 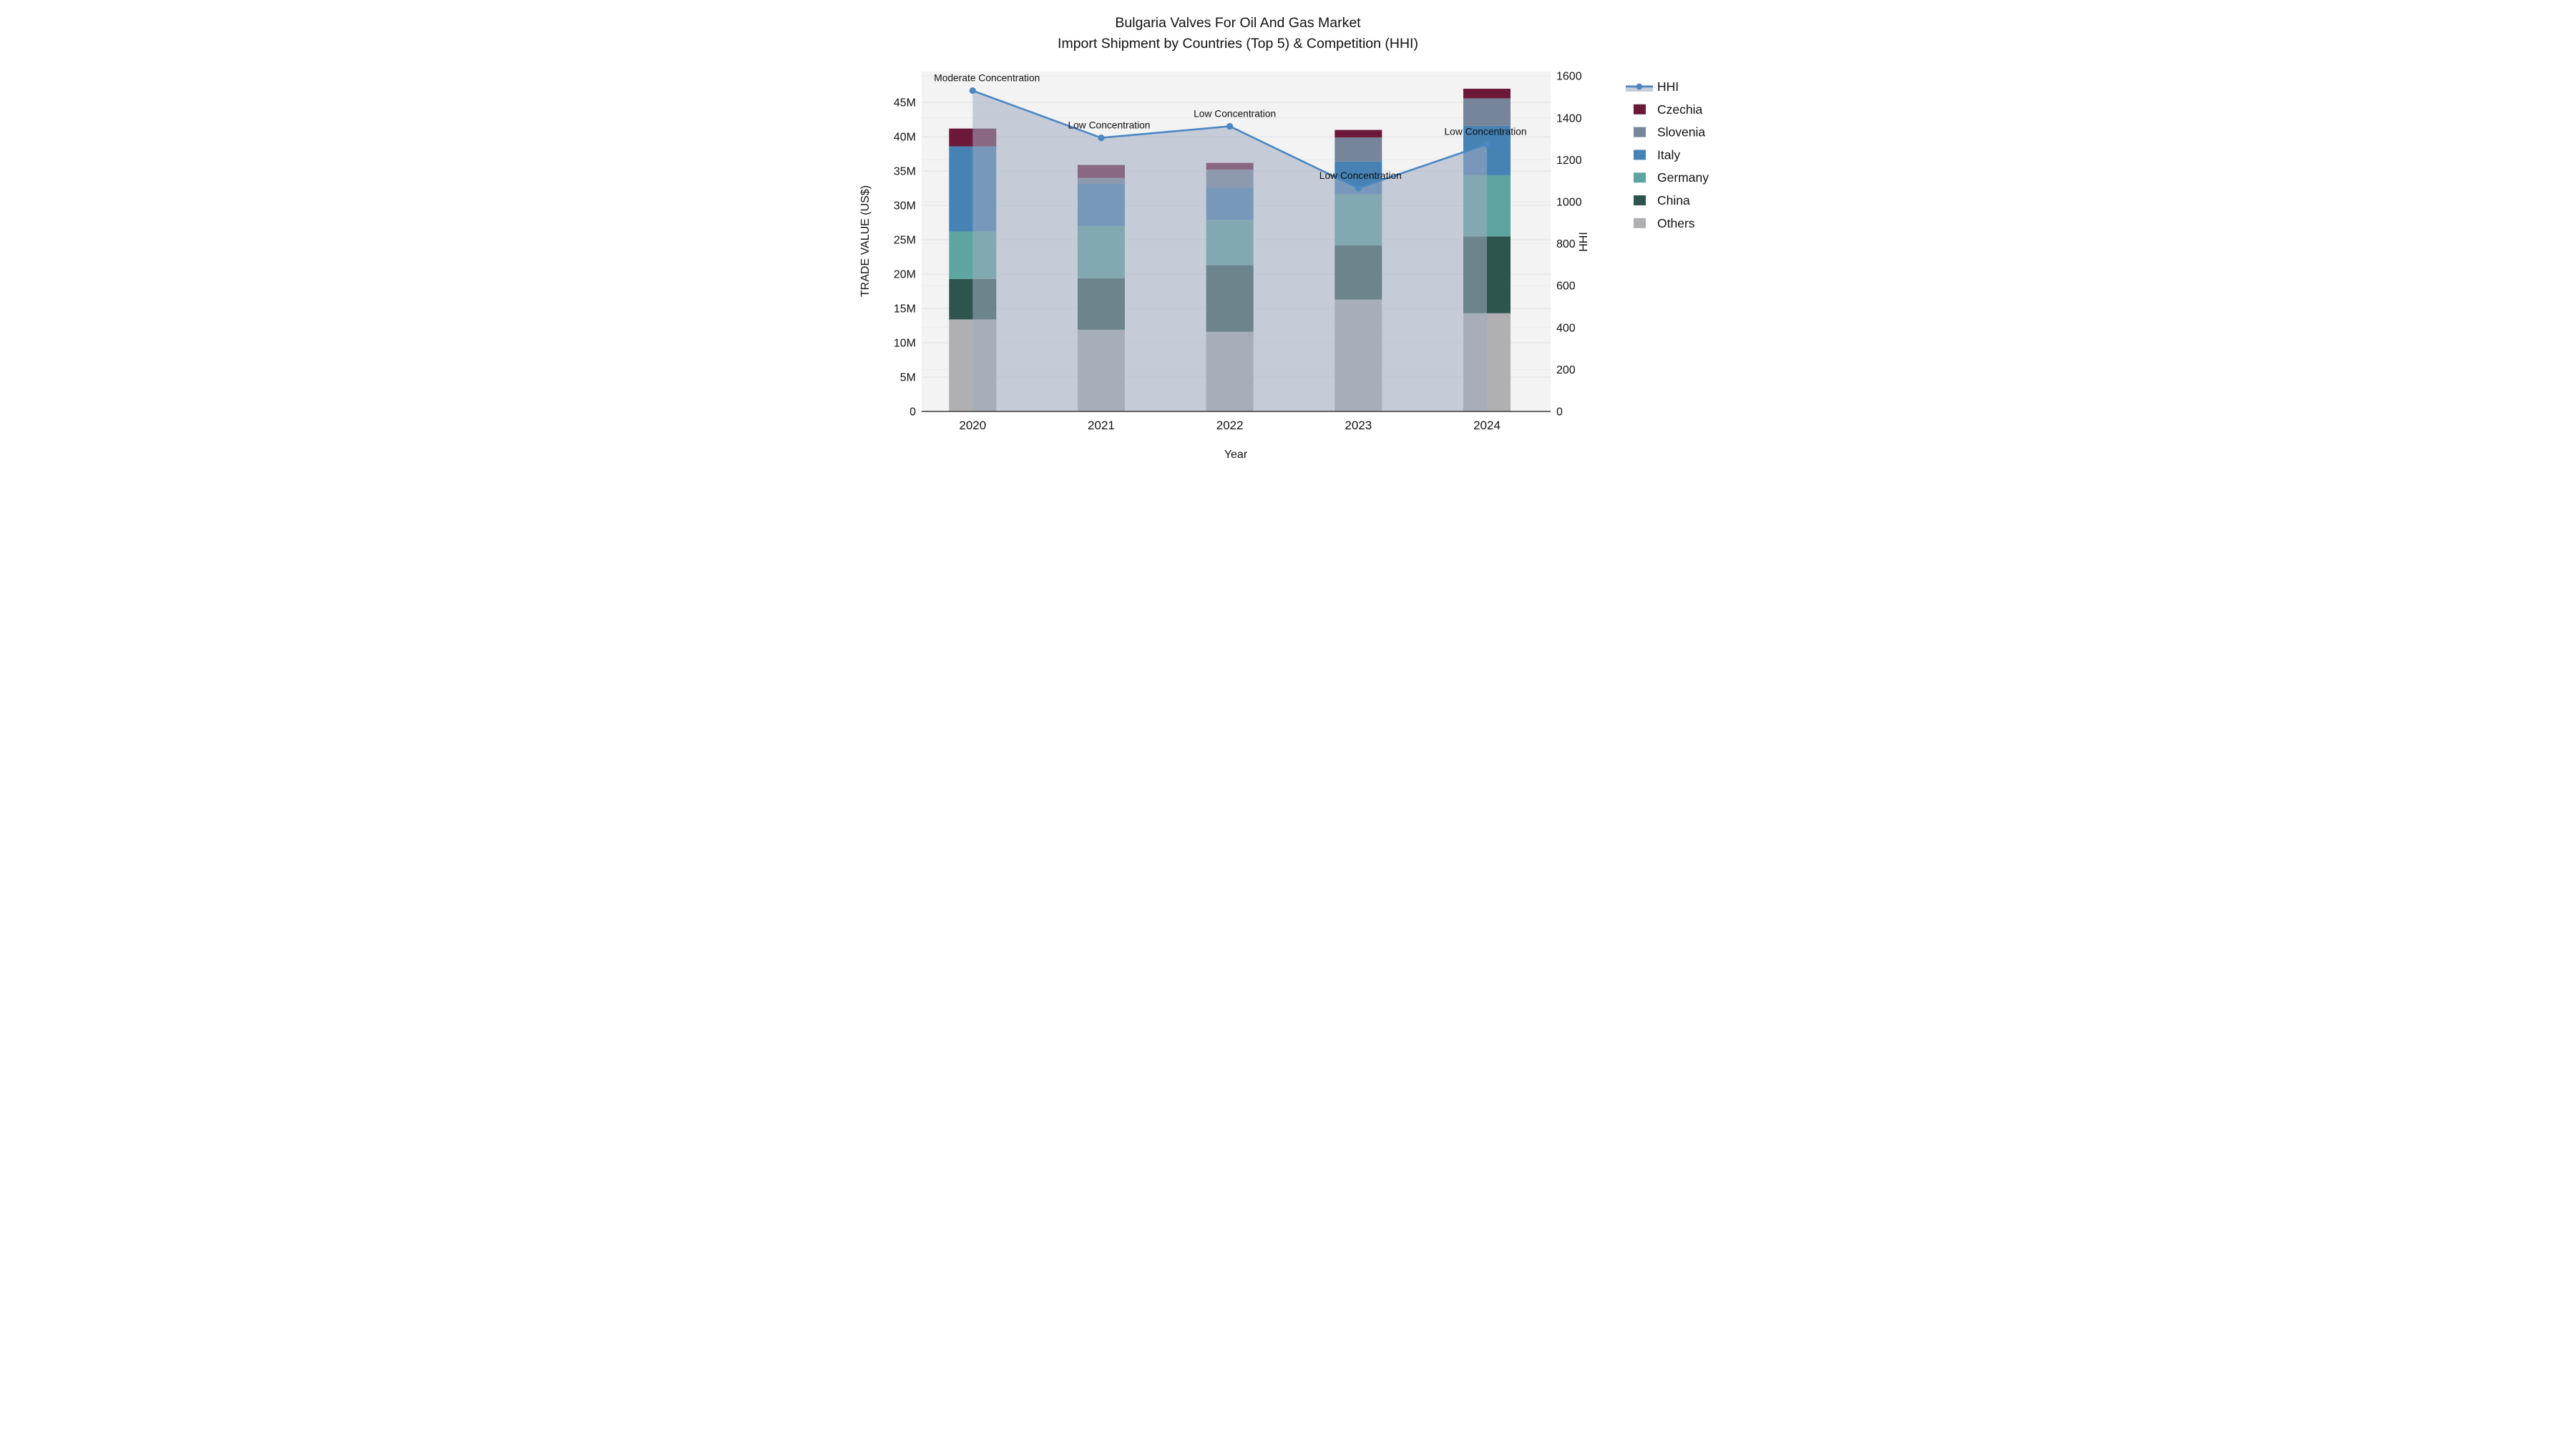 What do you see at coordinates (1360, 175) in the screenshot?
I see `annotation-2023: Low Concentration` at bounding box center [1360, 175].